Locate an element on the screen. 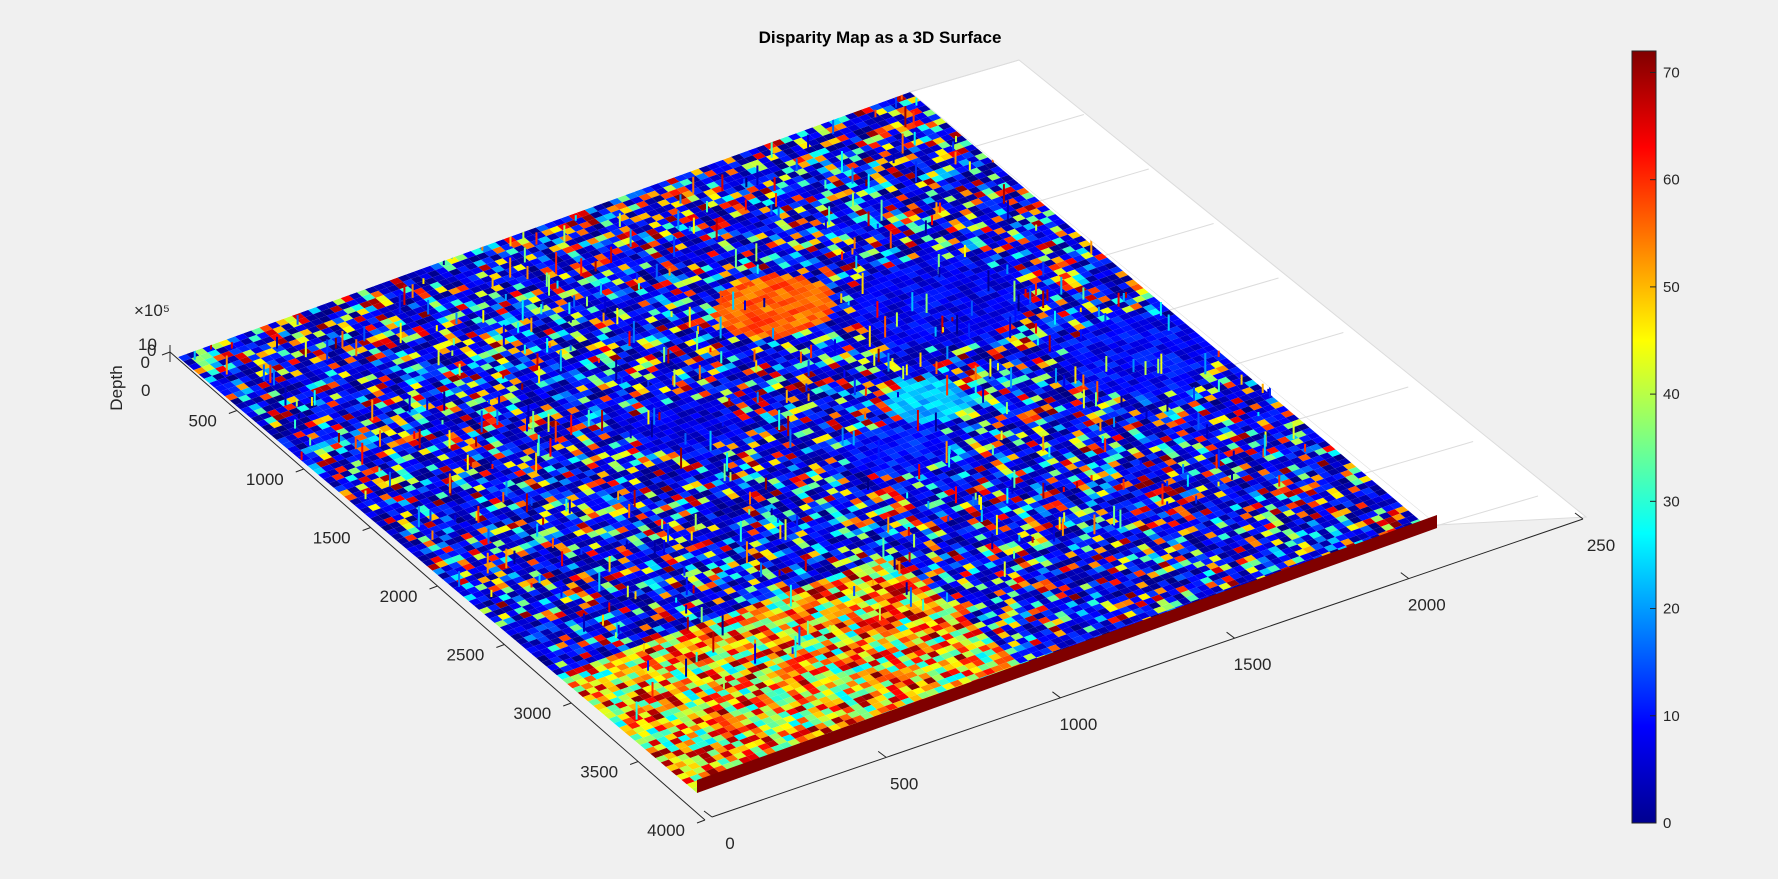  chart-title: Disparity Map as a 3D Surface is located at coordinates (880, 37).